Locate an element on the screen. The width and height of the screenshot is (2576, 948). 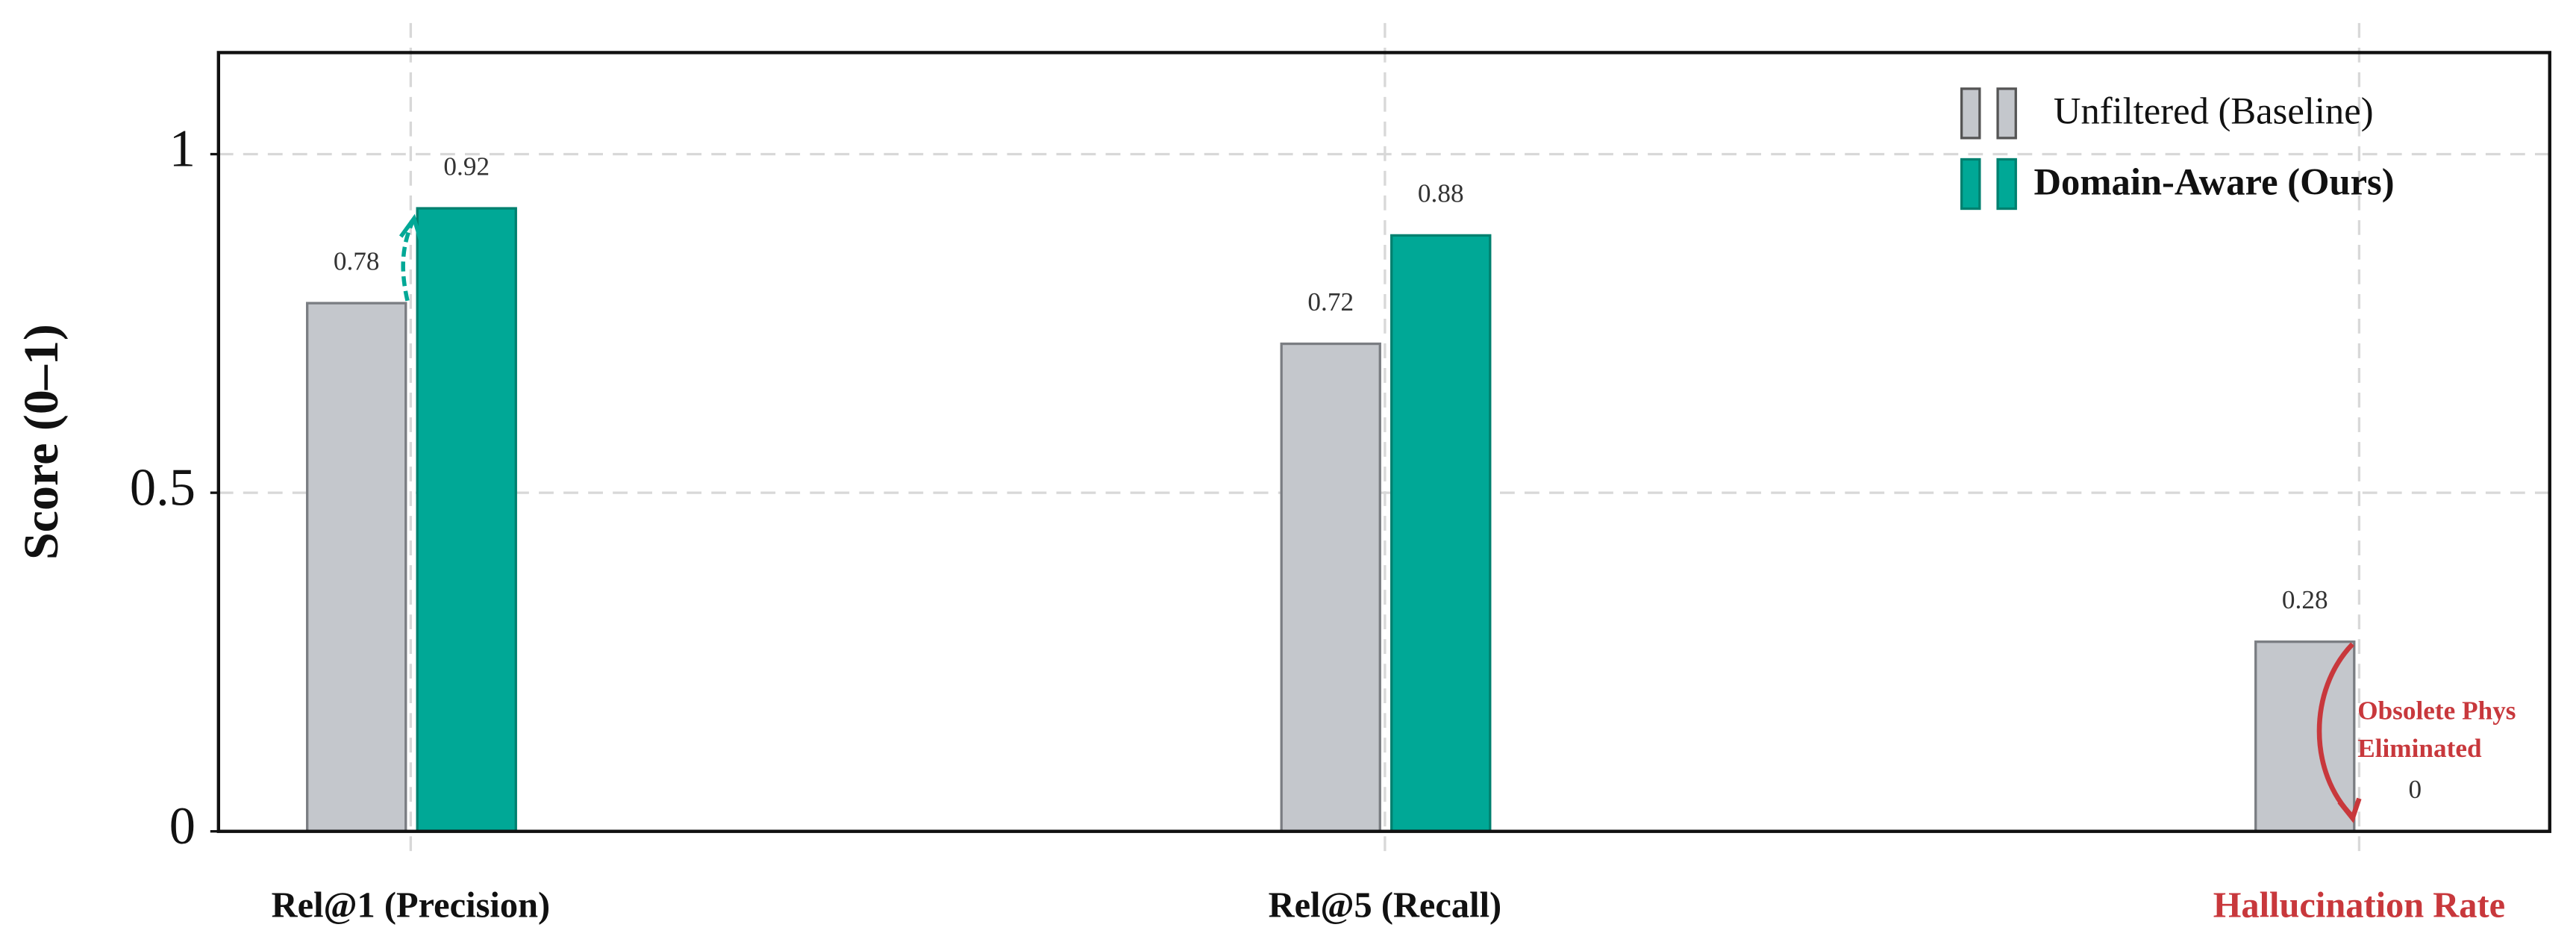
value-label: 0.78 is located at coordinates (357, 260).